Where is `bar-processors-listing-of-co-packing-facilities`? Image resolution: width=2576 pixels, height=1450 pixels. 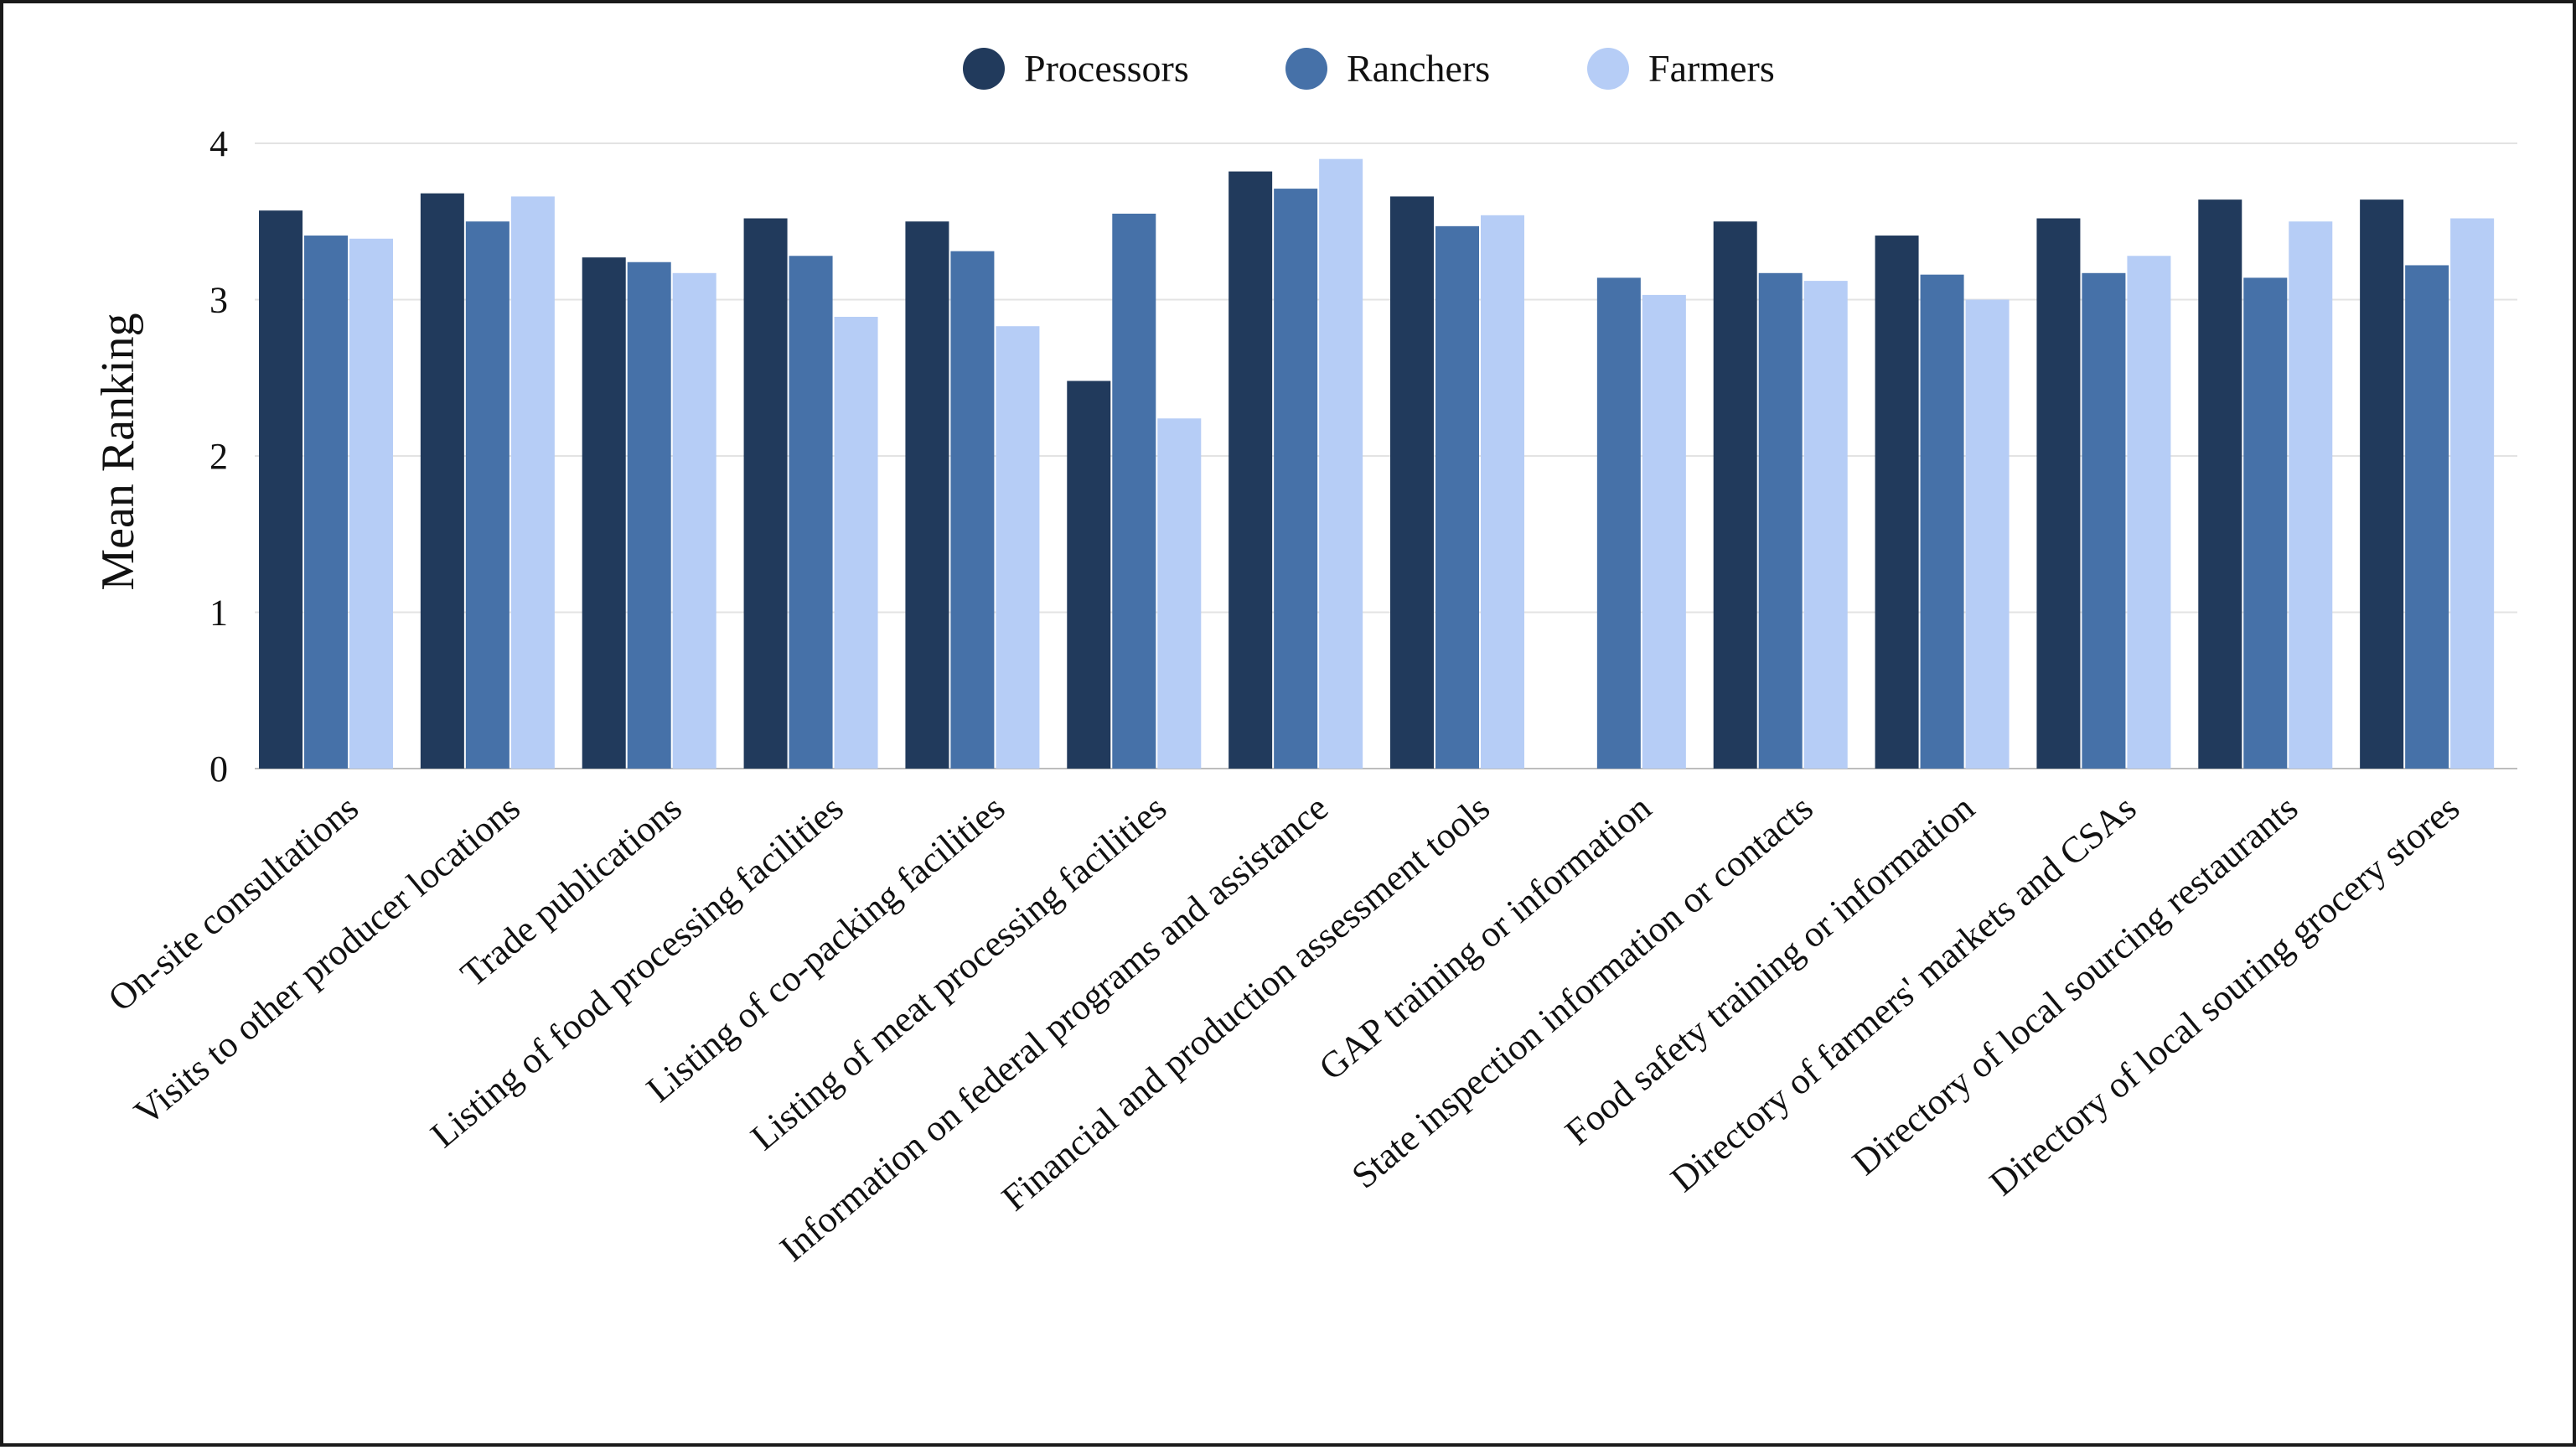 bar-processors-listing-of-co-packing-facilities is located at coordinates (927, 495).